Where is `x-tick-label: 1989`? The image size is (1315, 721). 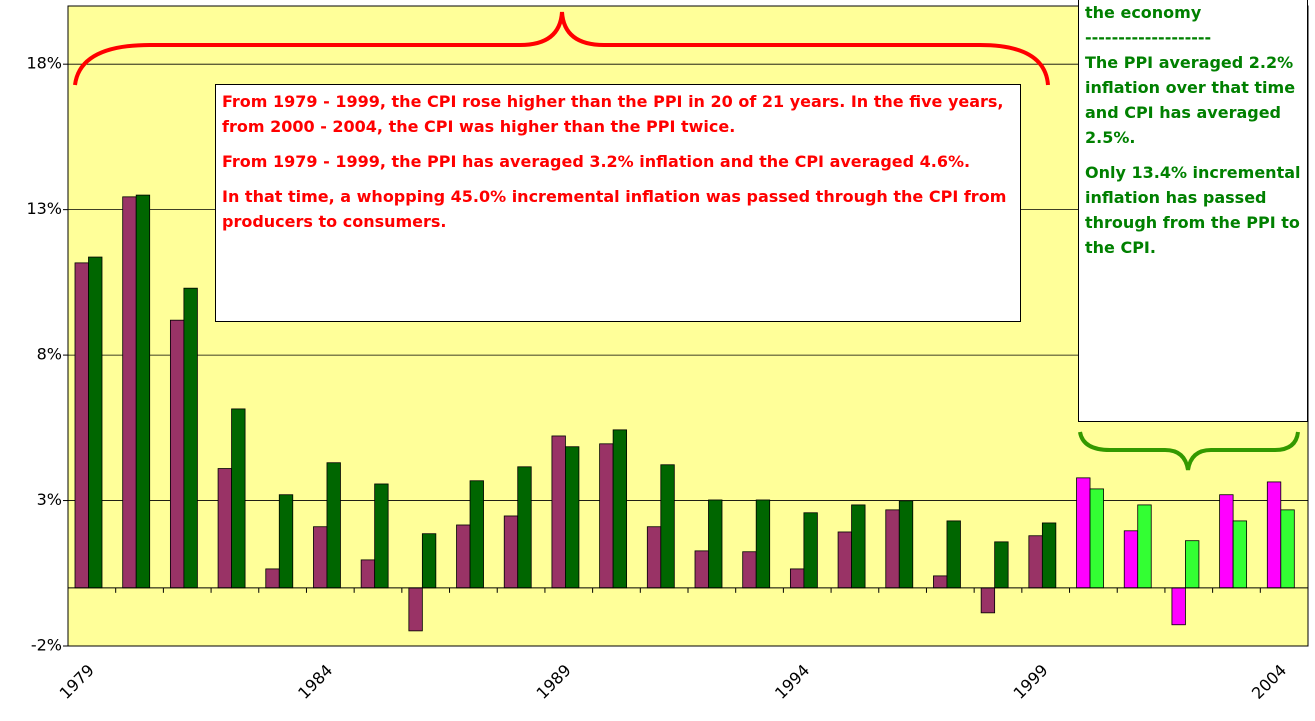 x-tick-label: 1989 is located at coordinates (554, 682).